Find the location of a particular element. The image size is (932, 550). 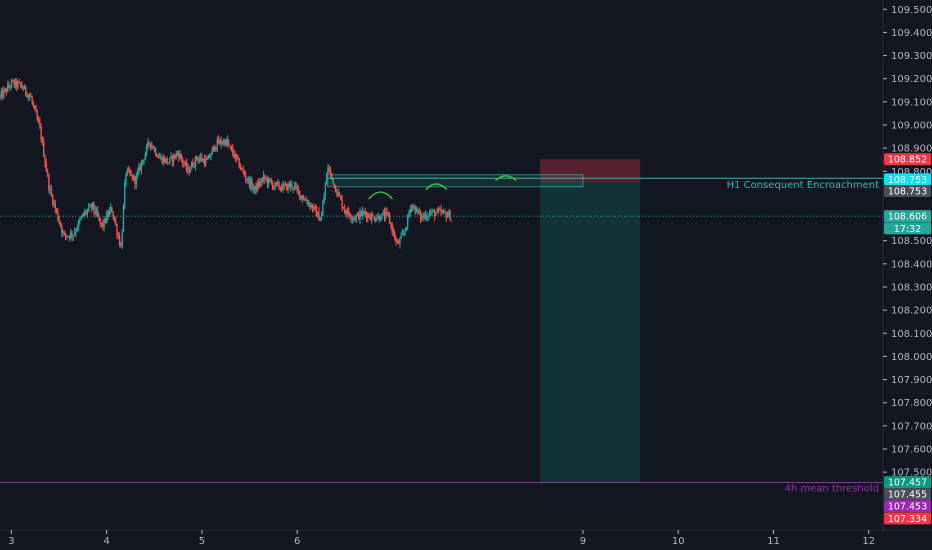

price-badge is located at coordinates (907, 506).